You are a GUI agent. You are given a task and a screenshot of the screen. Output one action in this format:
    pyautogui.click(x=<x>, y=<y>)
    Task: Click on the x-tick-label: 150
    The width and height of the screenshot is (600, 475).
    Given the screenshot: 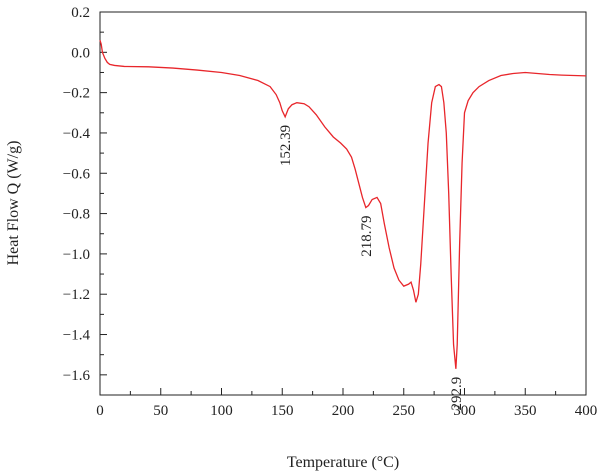 What is the action you would take?
    pyautogui.click(x=282, y=411)
    